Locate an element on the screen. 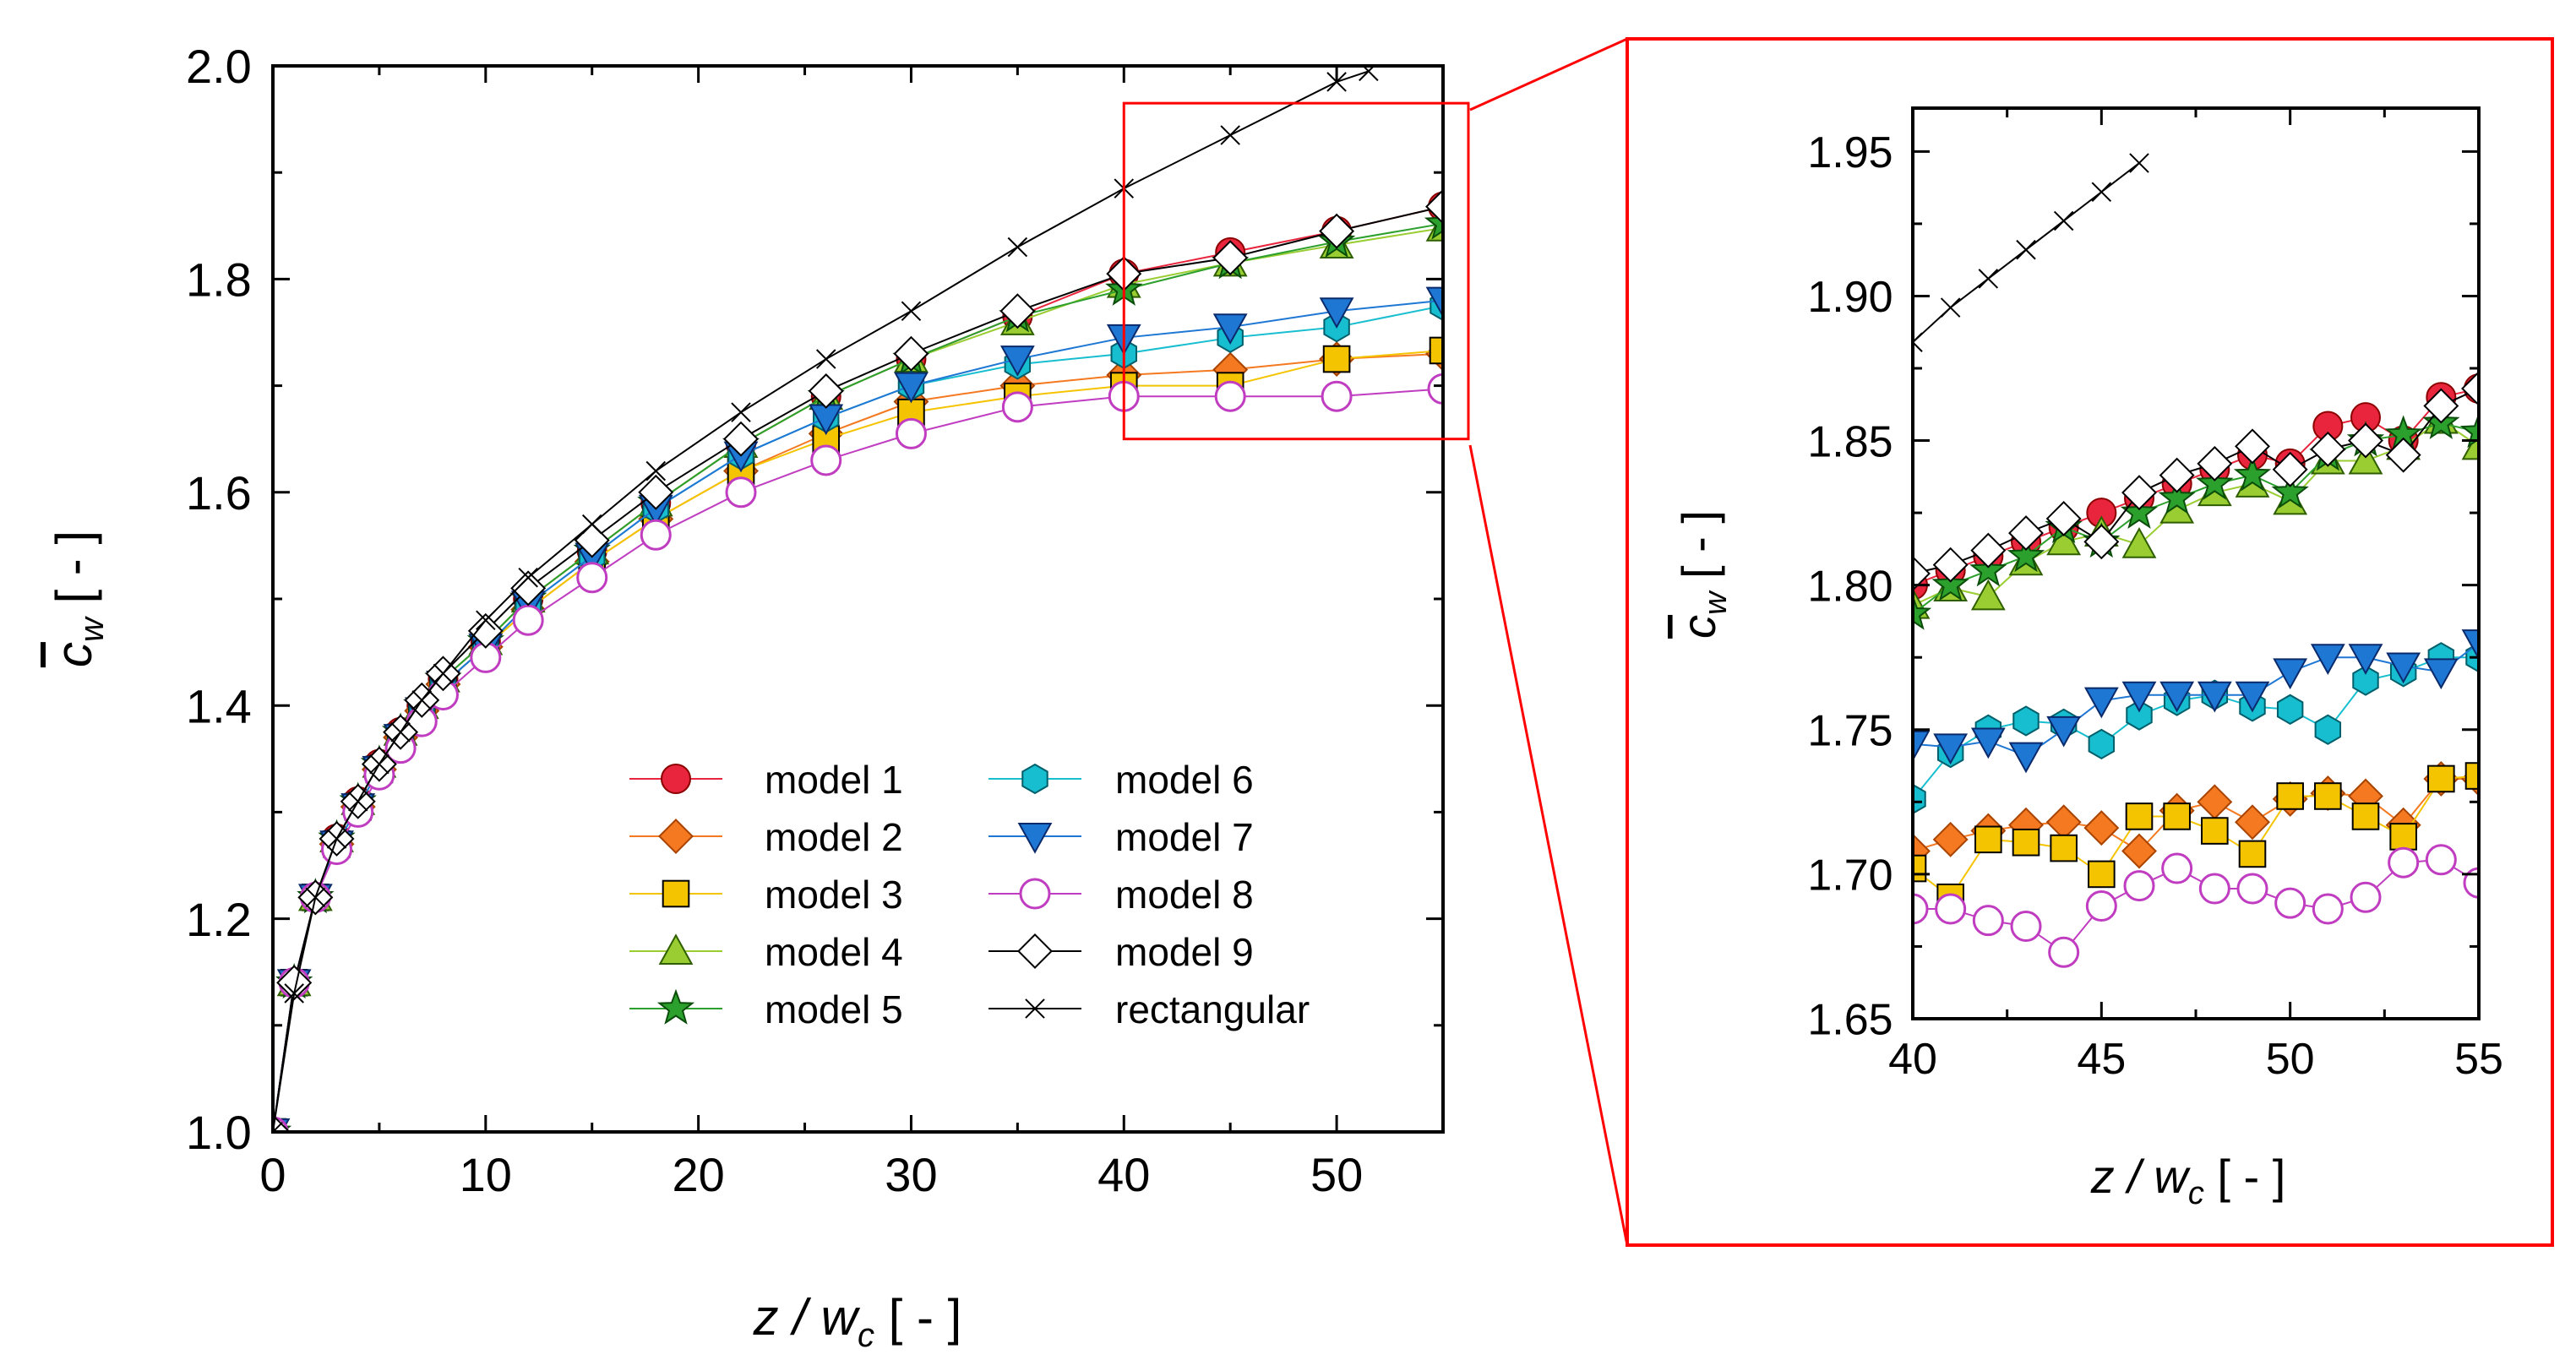 The image size is (2576, 1360). legend-label: model 6 is located at coordinates (1184, 780).